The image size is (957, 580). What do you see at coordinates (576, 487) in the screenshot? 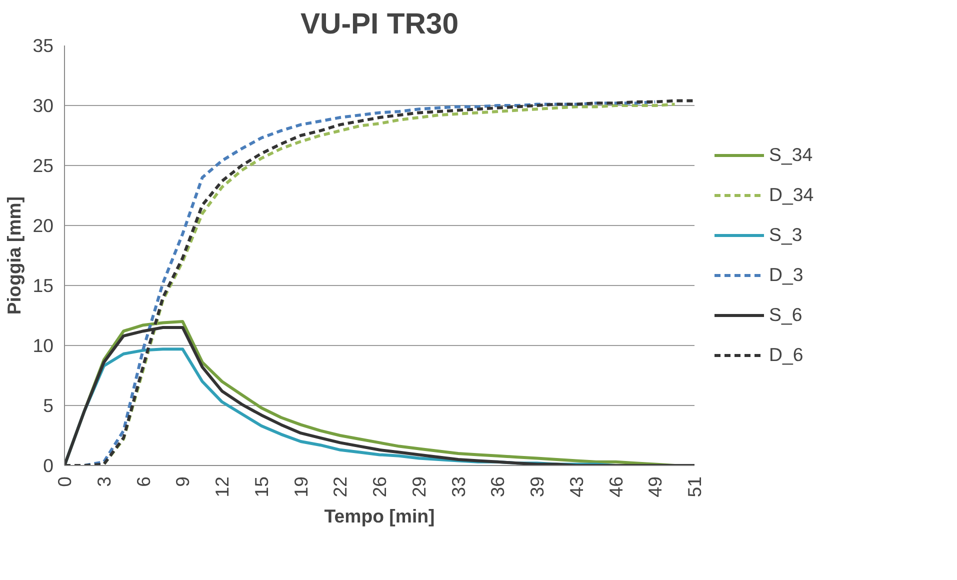
I see `x-tick-label: 43` at bounding box center [576, 487].